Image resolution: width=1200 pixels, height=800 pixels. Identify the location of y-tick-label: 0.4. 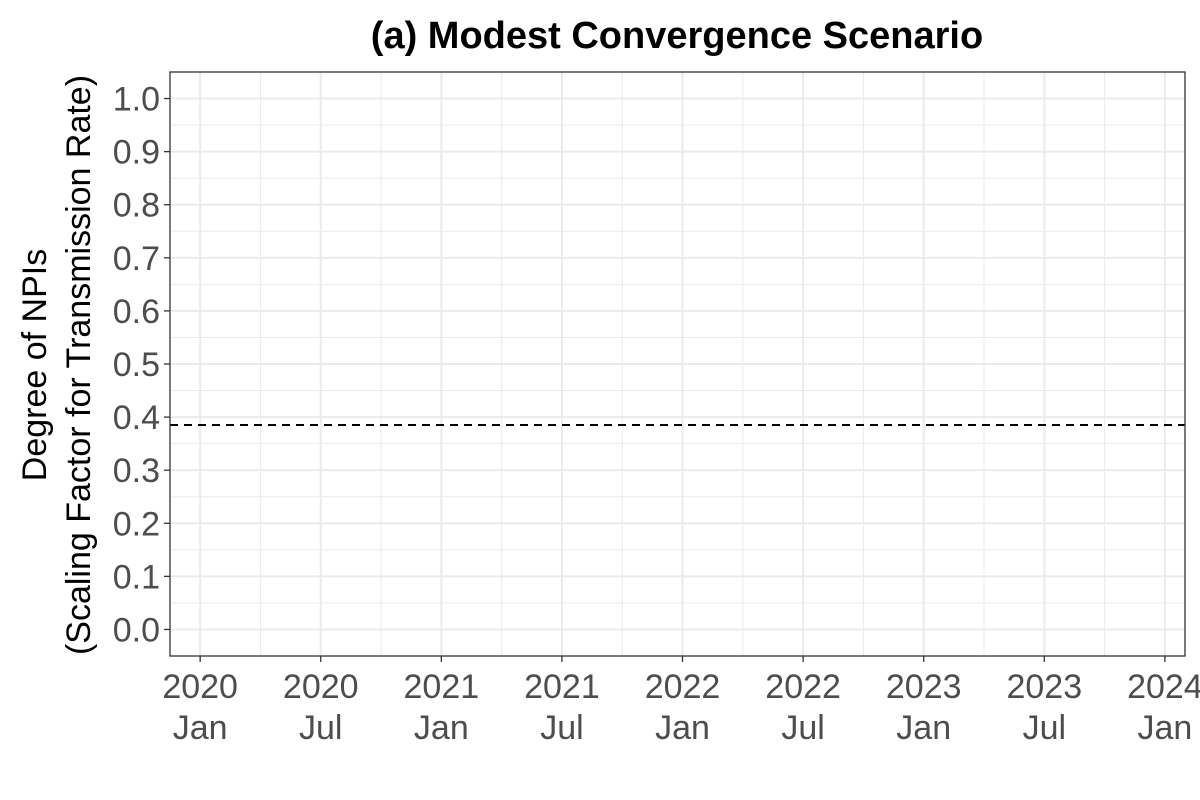
(136, 418).